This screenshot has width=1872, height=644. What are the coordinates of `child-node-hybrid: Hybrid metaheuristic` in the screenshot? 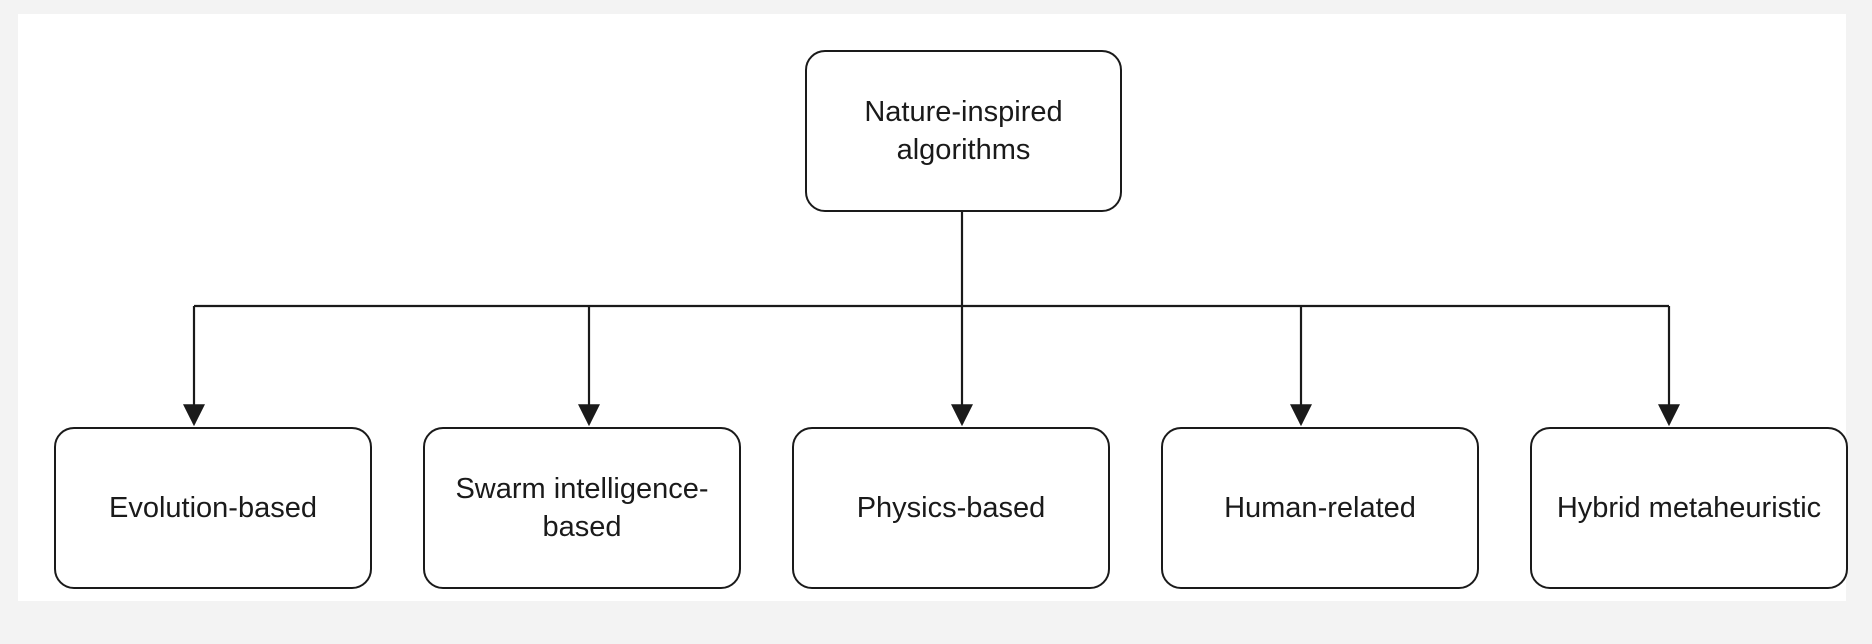 It's located at (1689, 508).